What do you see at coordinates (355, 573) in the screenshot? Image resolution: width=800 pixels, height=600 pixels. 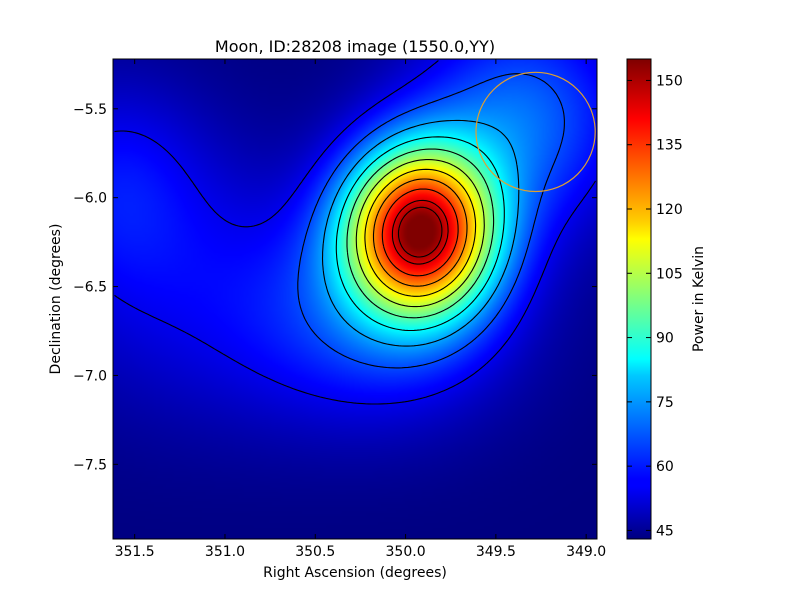 I see `x-axis-label: Right Ascension (degrees)` at bounding box center [355, 573].